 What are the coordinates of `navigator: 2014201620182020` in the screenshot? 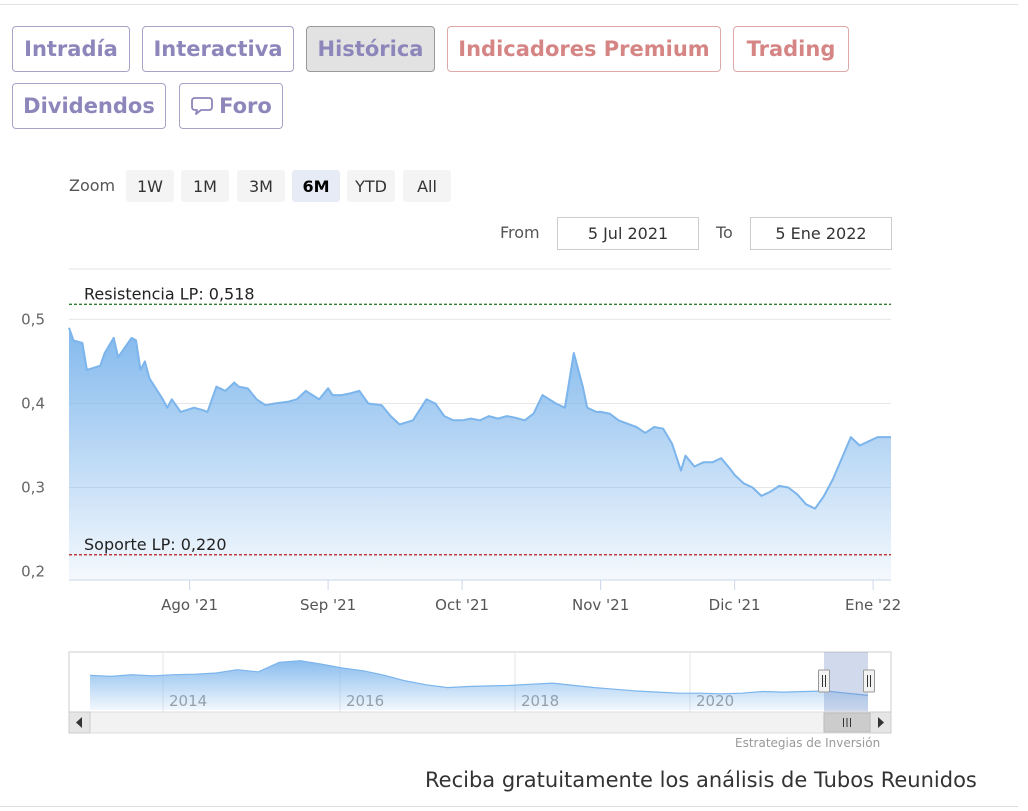 It's located at (514, 693).